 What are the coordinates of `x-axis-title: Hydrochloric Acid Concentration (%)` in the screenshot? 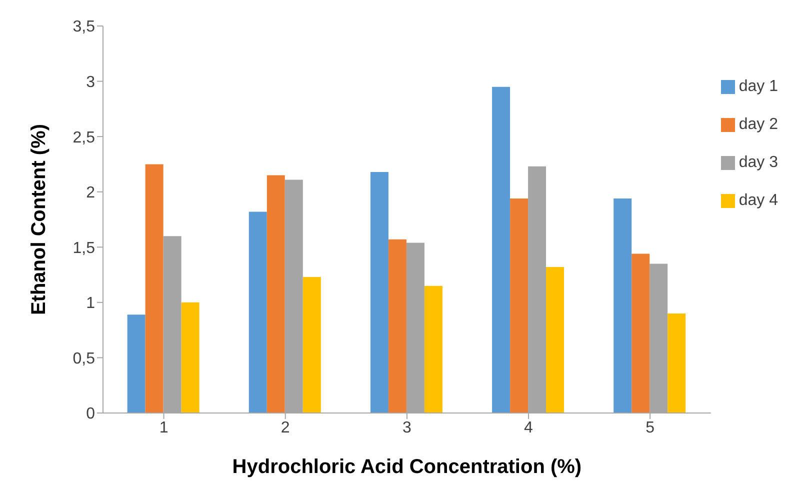 It's located at (407, 467).